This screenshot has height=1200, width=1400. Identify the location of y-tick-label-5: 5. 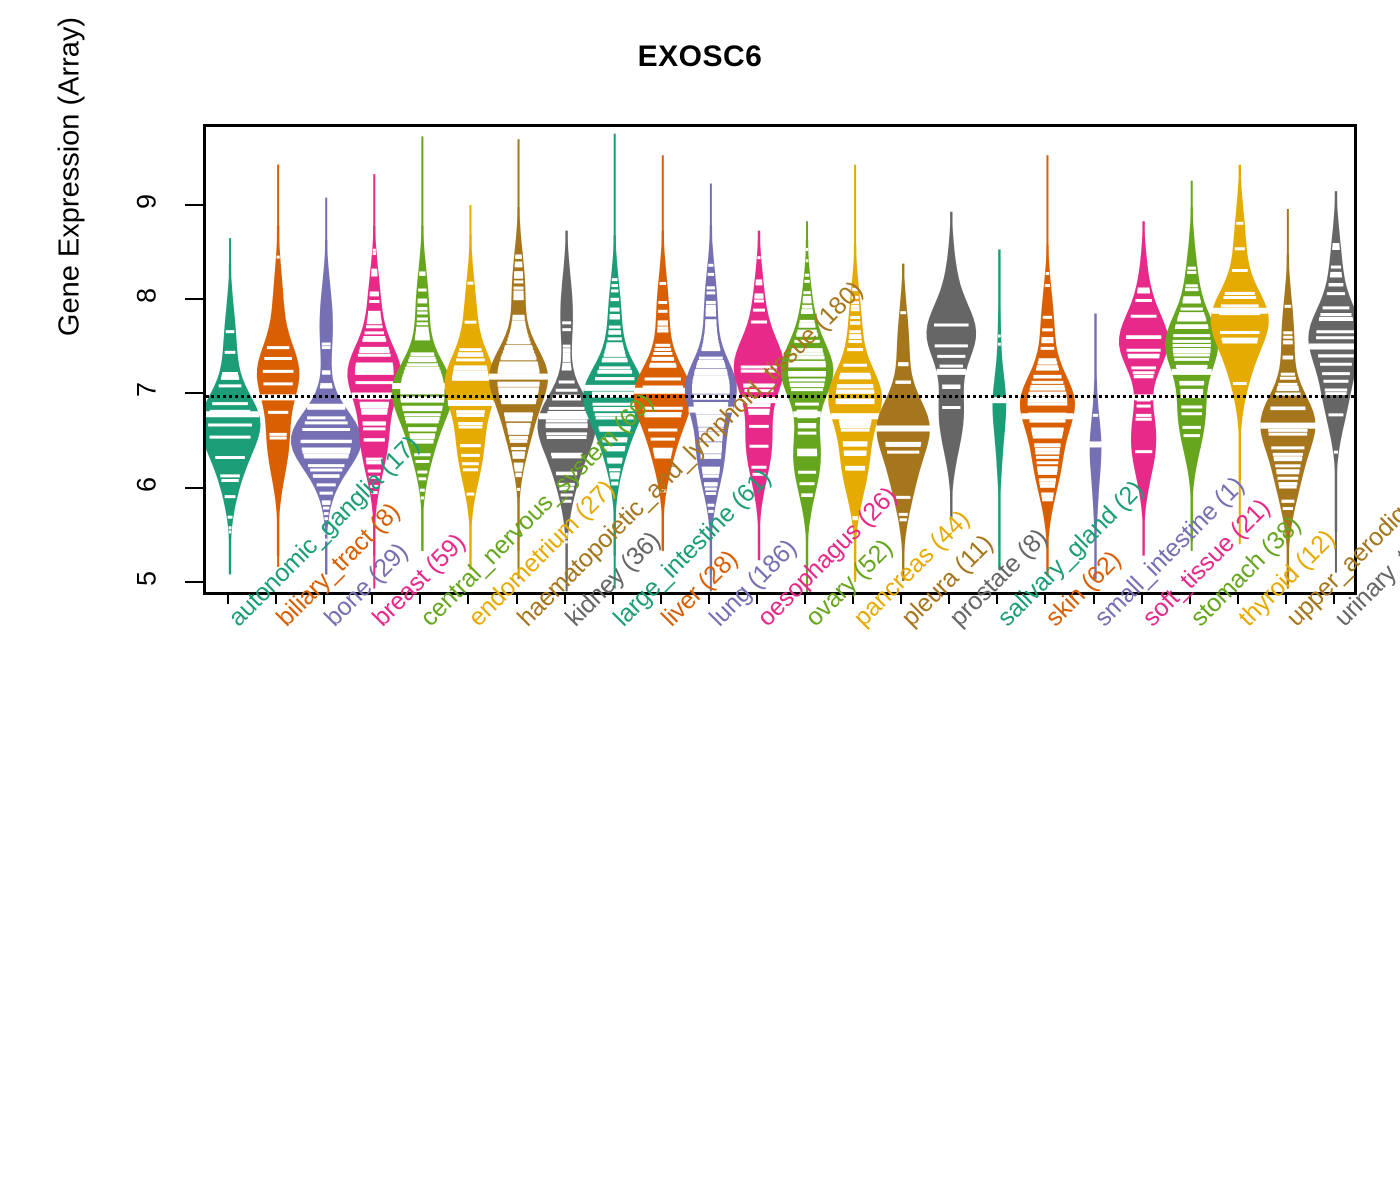
(146, 578).